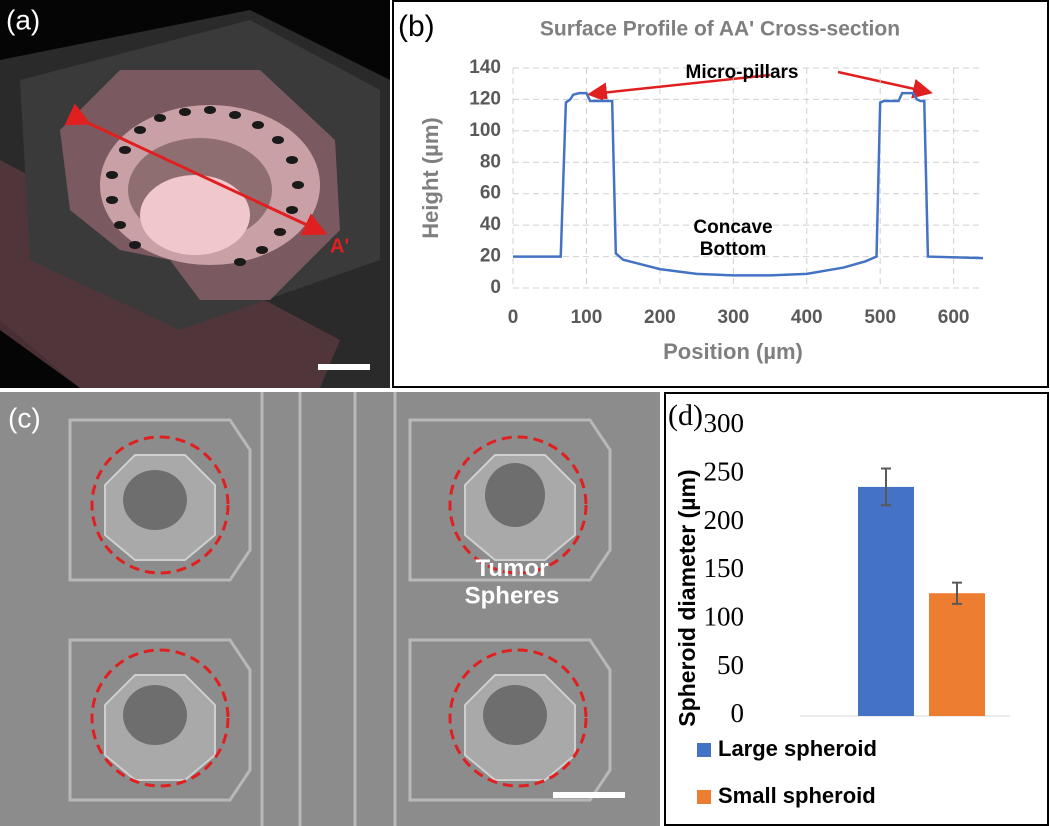 This screenshot has height=826, width=1050. I want to click on x-tick-label: 500, so click(880, 317).